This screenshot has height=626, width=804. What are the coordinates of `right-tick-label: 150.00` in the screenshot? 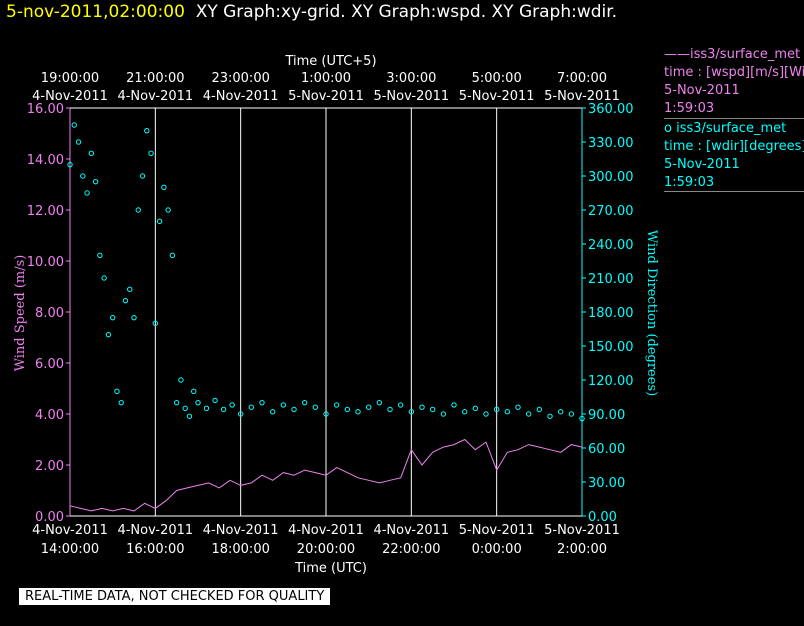 It's located at (611, 347).